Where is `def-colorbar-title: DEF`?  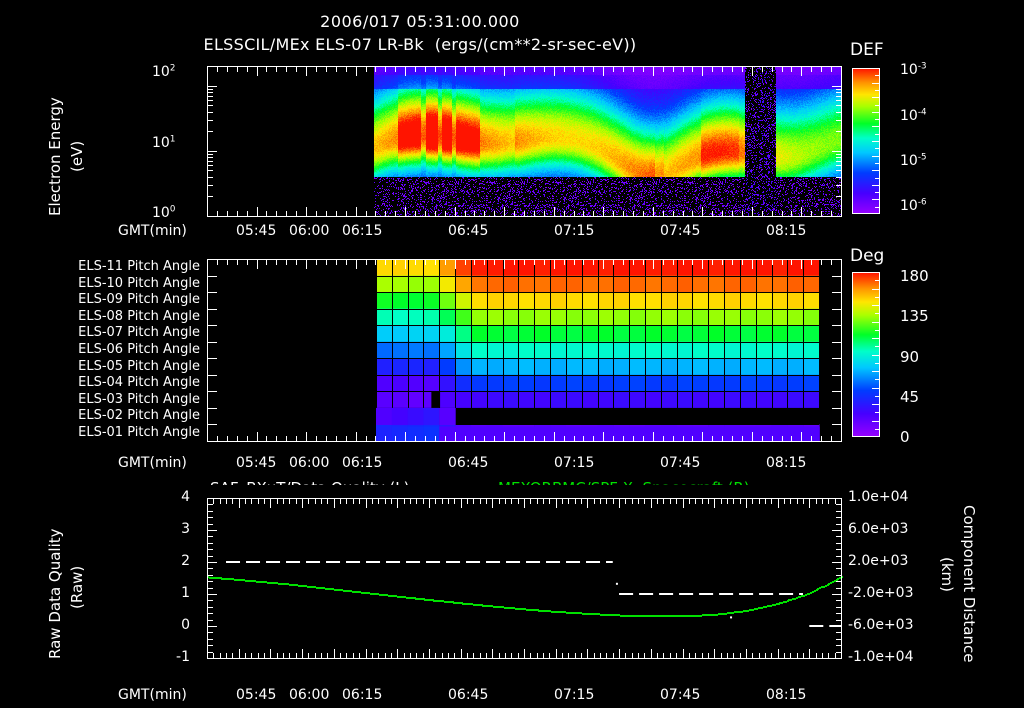 def-colorbar-title: DEF is located at coordinates (867, 50).